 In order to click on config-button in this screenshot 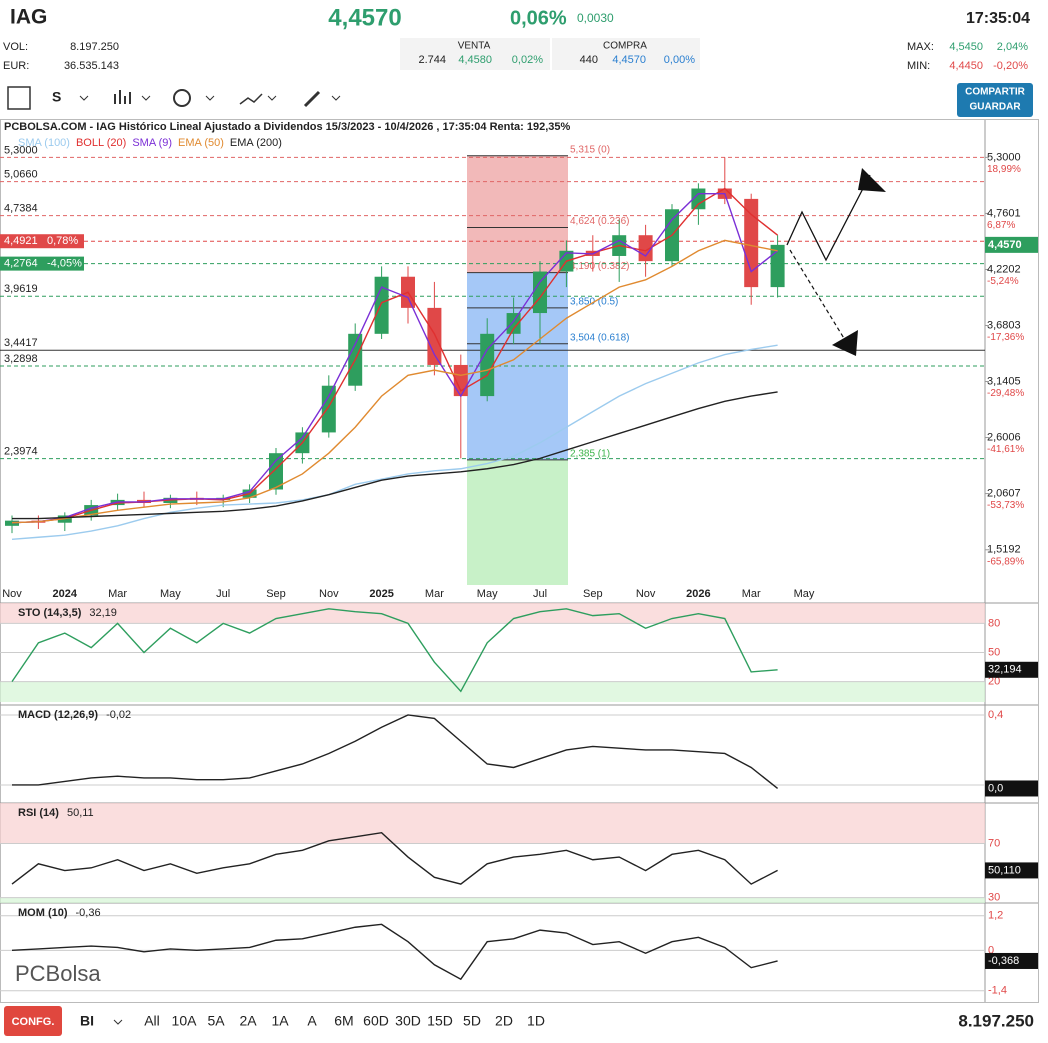, I will do `click(33, 1021)`.